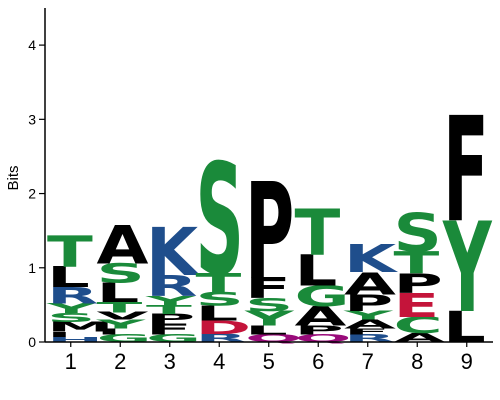 This screenshot has height=400, width=500. I want to click on position-label: 8, so click(417, 361).